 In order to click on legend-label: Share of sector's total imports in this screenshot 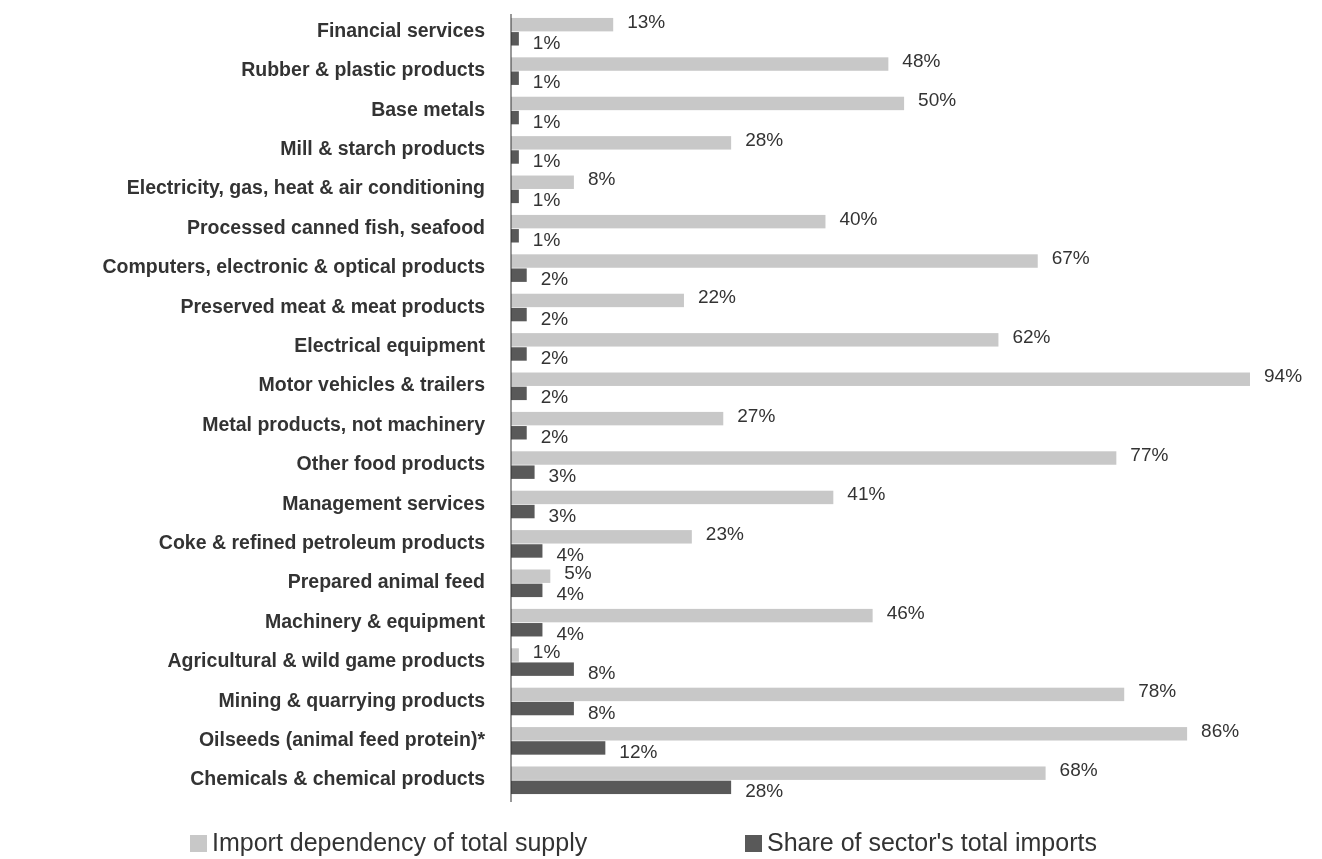, I will do `click(932, 841)`.